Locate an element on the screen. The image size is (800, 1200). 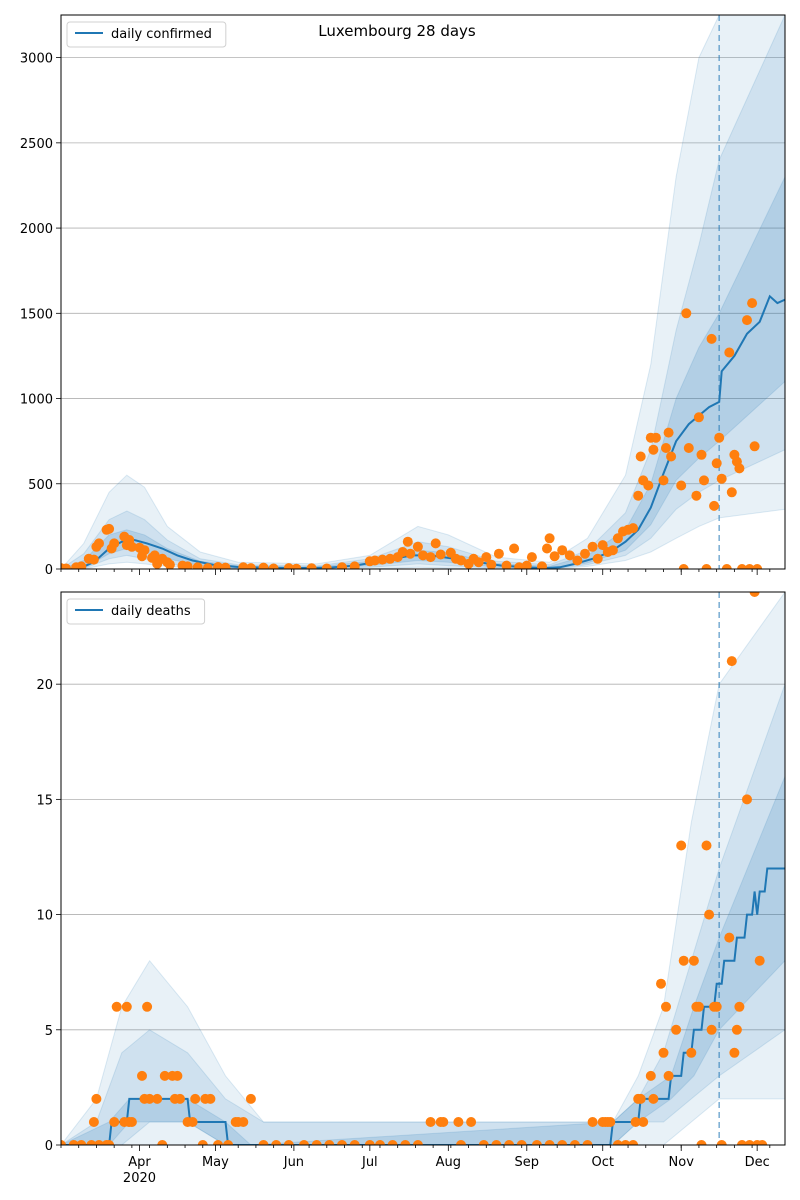
deaths-legend: daily deaths is located at coordinates (136, 611).